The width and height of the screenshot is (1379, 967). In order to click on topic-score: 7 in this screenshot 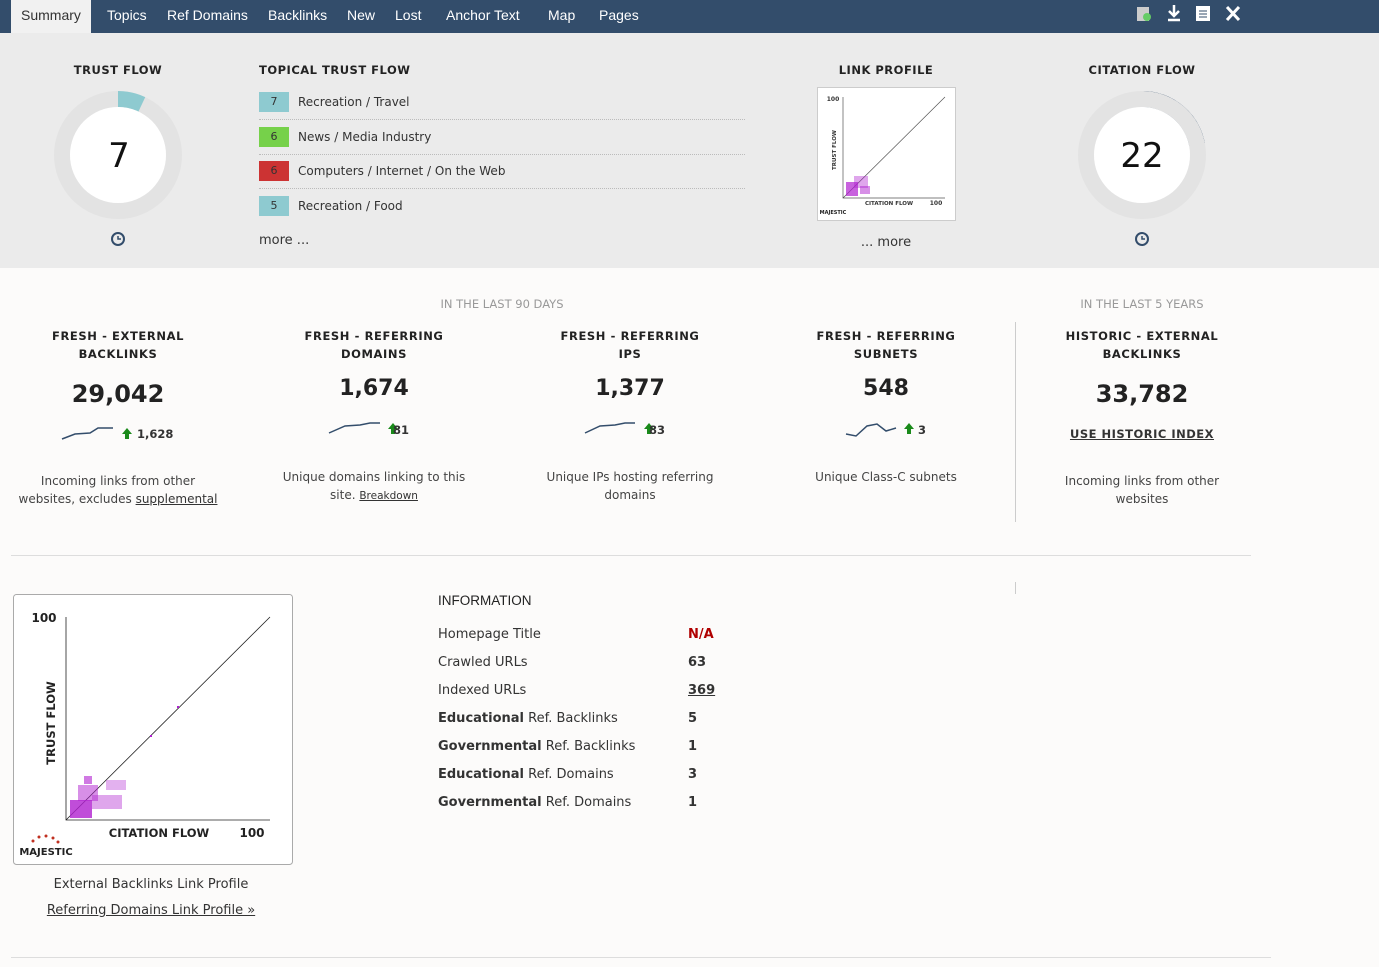, I will do `click(274, 102)`.